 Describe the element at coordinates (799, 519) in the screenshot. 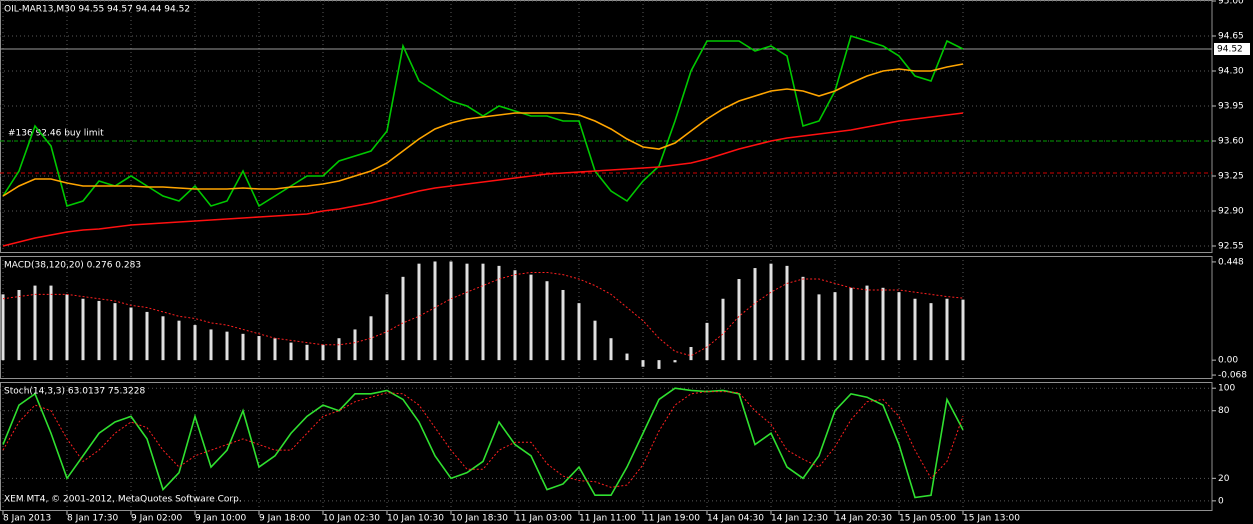

I see `x-tick-label: 14 Jan 12:30` at that location.